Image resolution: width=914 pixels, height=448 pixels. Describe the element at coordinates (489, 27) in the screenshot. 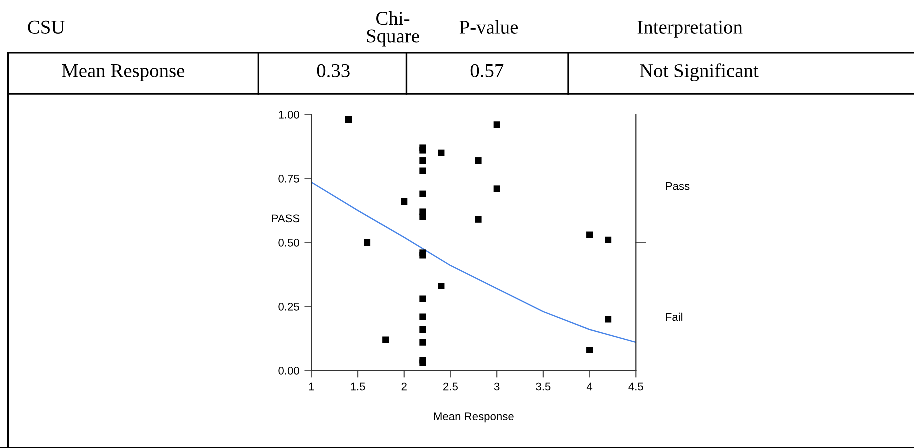

I see `text: P-value` at that location.